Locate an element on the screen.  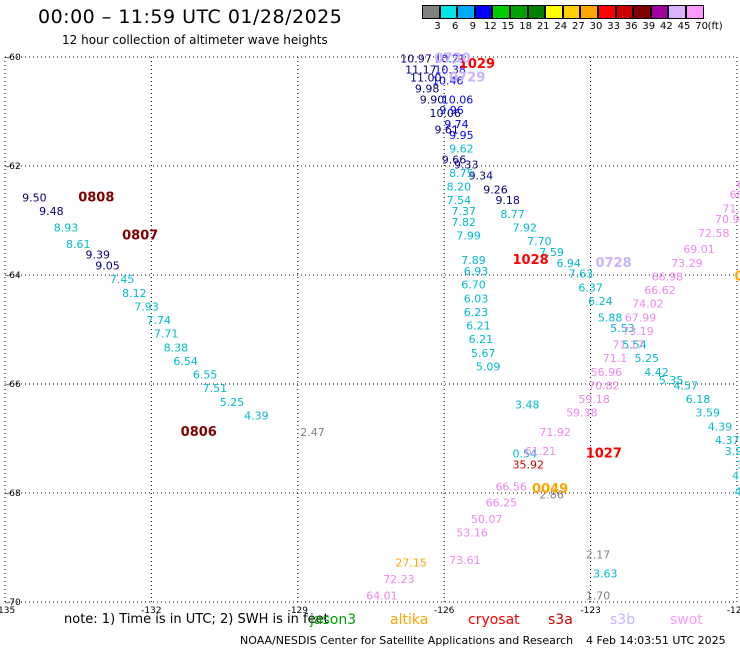
data-point-label: 8.12 is located at coordinates (134, 293).